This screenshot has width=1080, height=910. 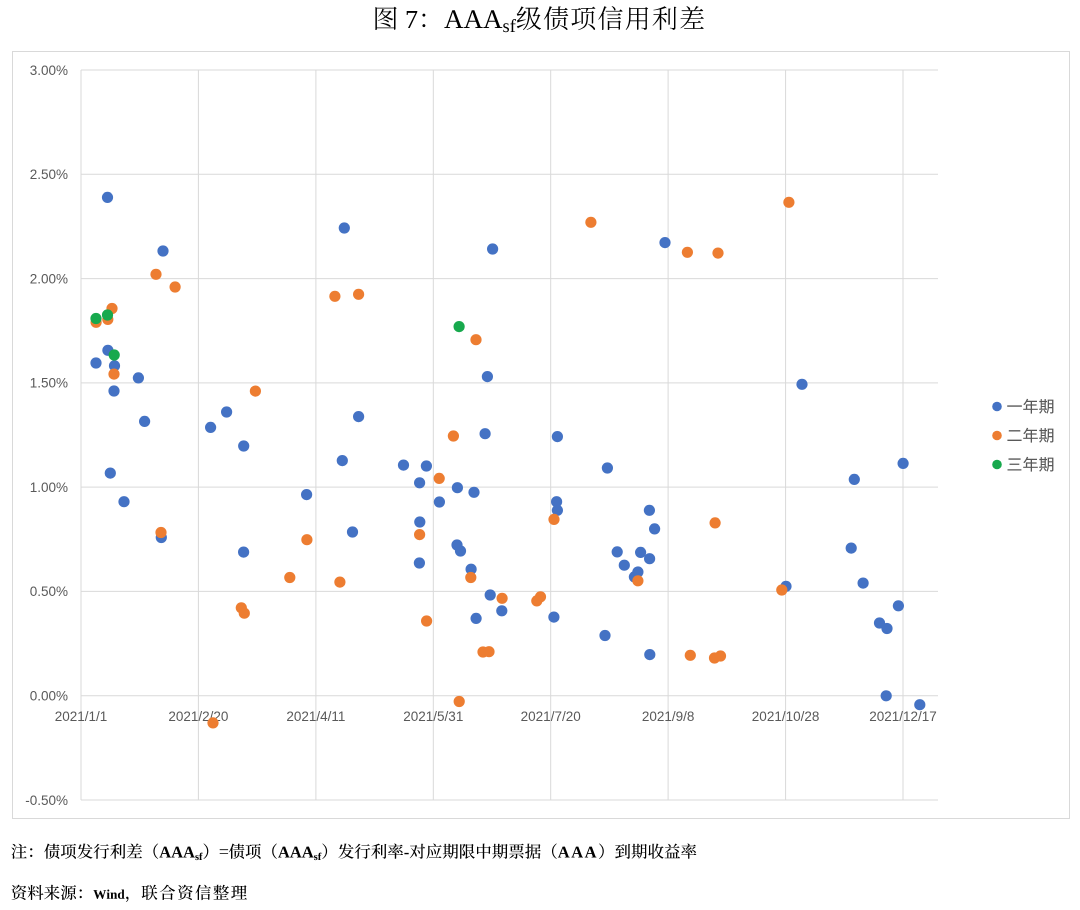 What do you see at coordinates (46, 800) in the screenshot?
I see `svg-text: -0.50%` at bounding box center [46, 800].